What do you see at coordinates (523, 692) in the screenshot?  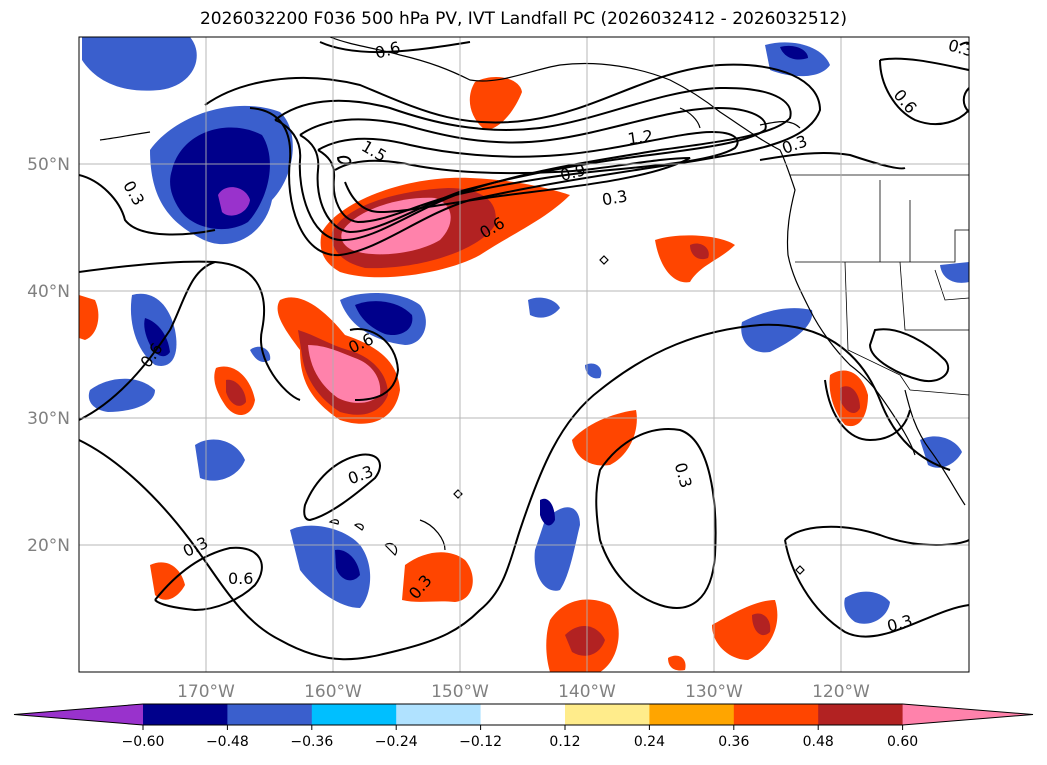 I see `longitude-labels: 170°W 160°W 150°W 140°W 130°W 120°W` at bounding box center [523, 692].